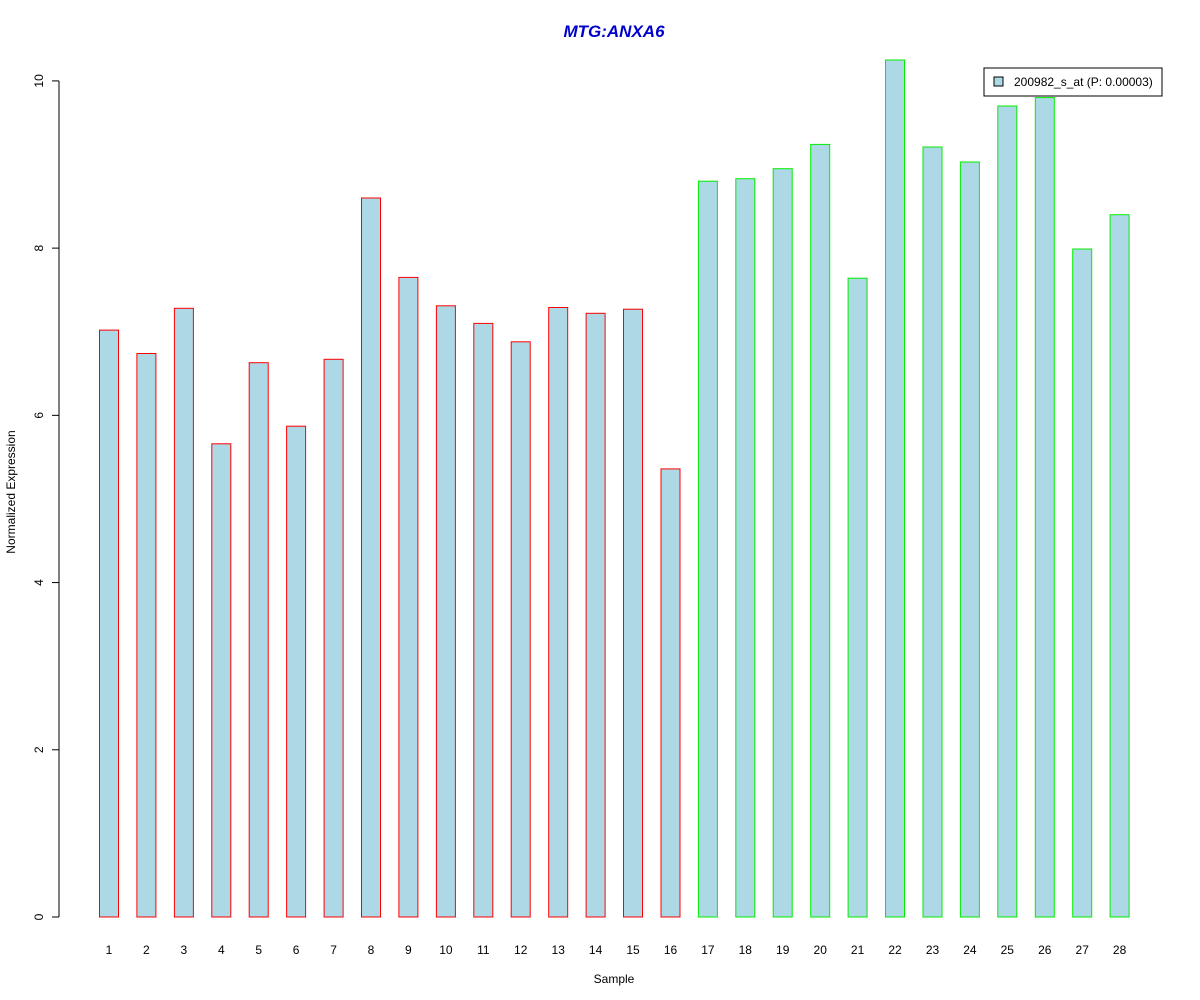  What do you see at coordinates (559, 950) in the screenshot?
I see `x-tick-label: 13` at bounding box center [559, 950].